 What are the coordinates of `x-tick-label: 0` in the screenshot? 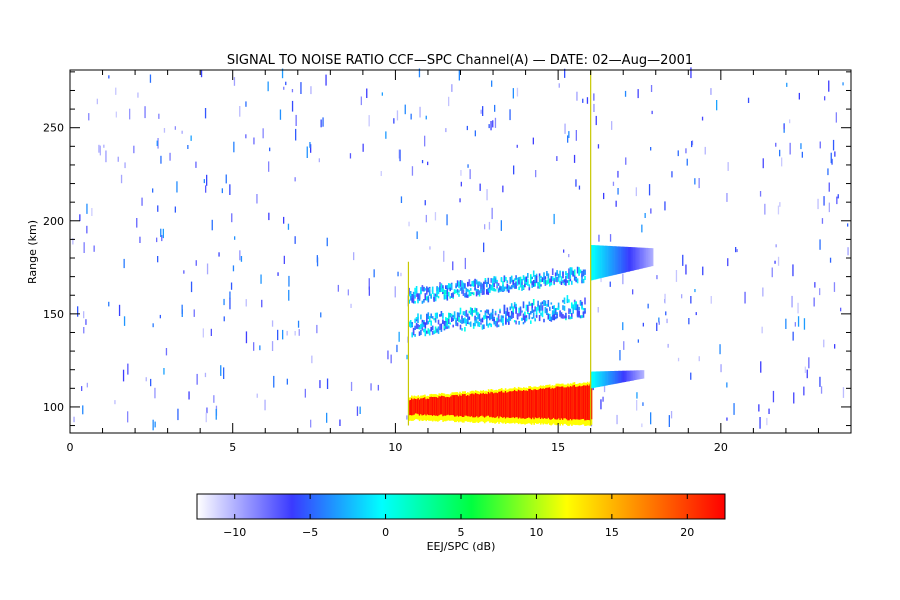 It's located at (70, 447).